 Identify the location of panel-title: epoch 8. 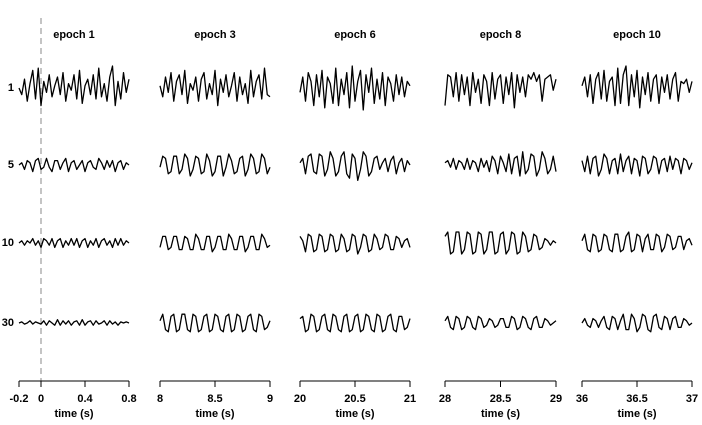
(501, 35).